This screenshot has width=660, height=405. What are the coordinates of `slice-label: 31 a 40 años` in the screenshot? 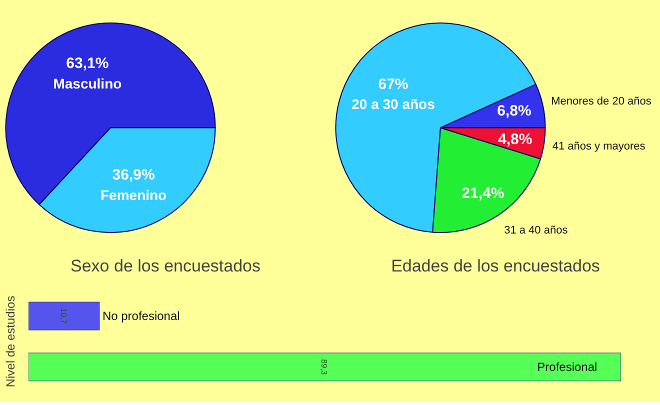 It's located at (536, 230).